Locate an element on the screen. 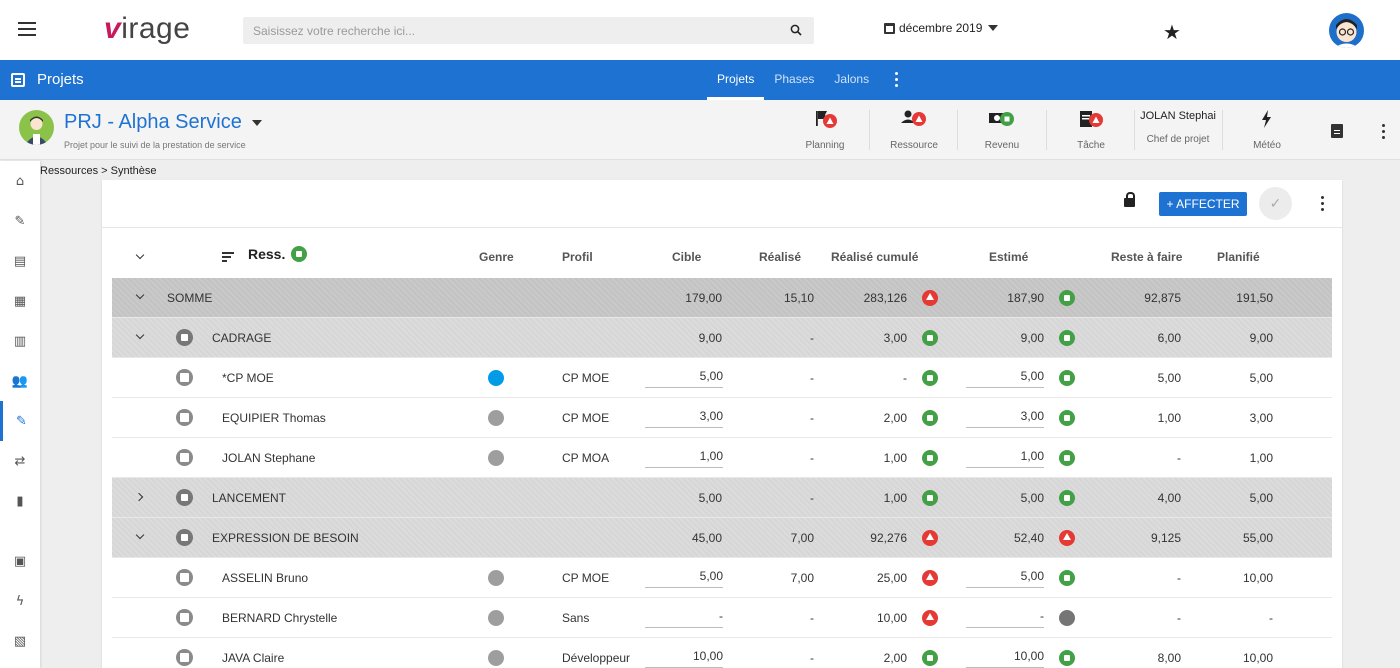 The width and height of the screenshot is (1400, 668). estime-input: - is located at coordinates (1005, 617).